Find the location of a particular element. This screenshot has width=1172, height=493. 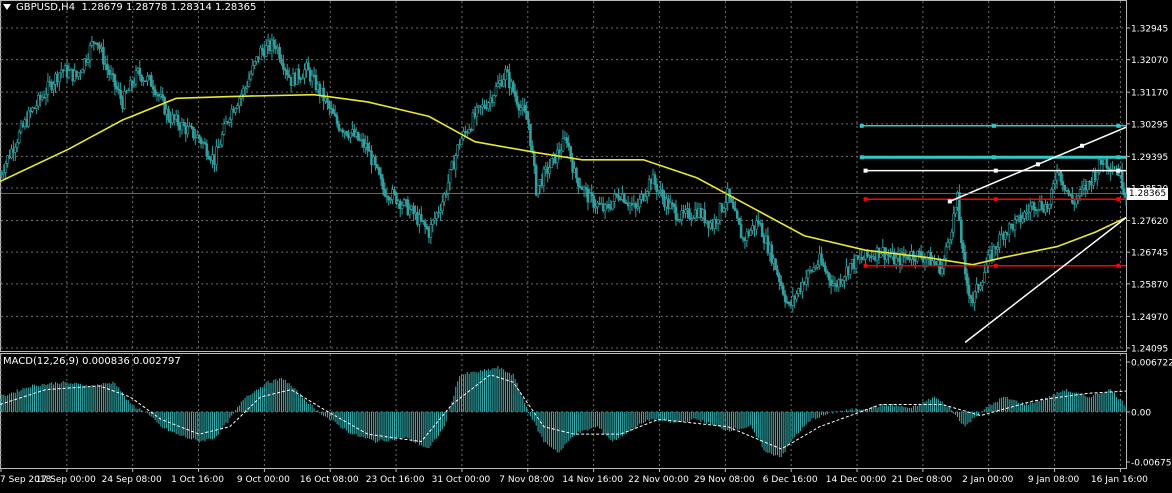

chart-menu-arrow-icon is located at coordinates (7, 7).